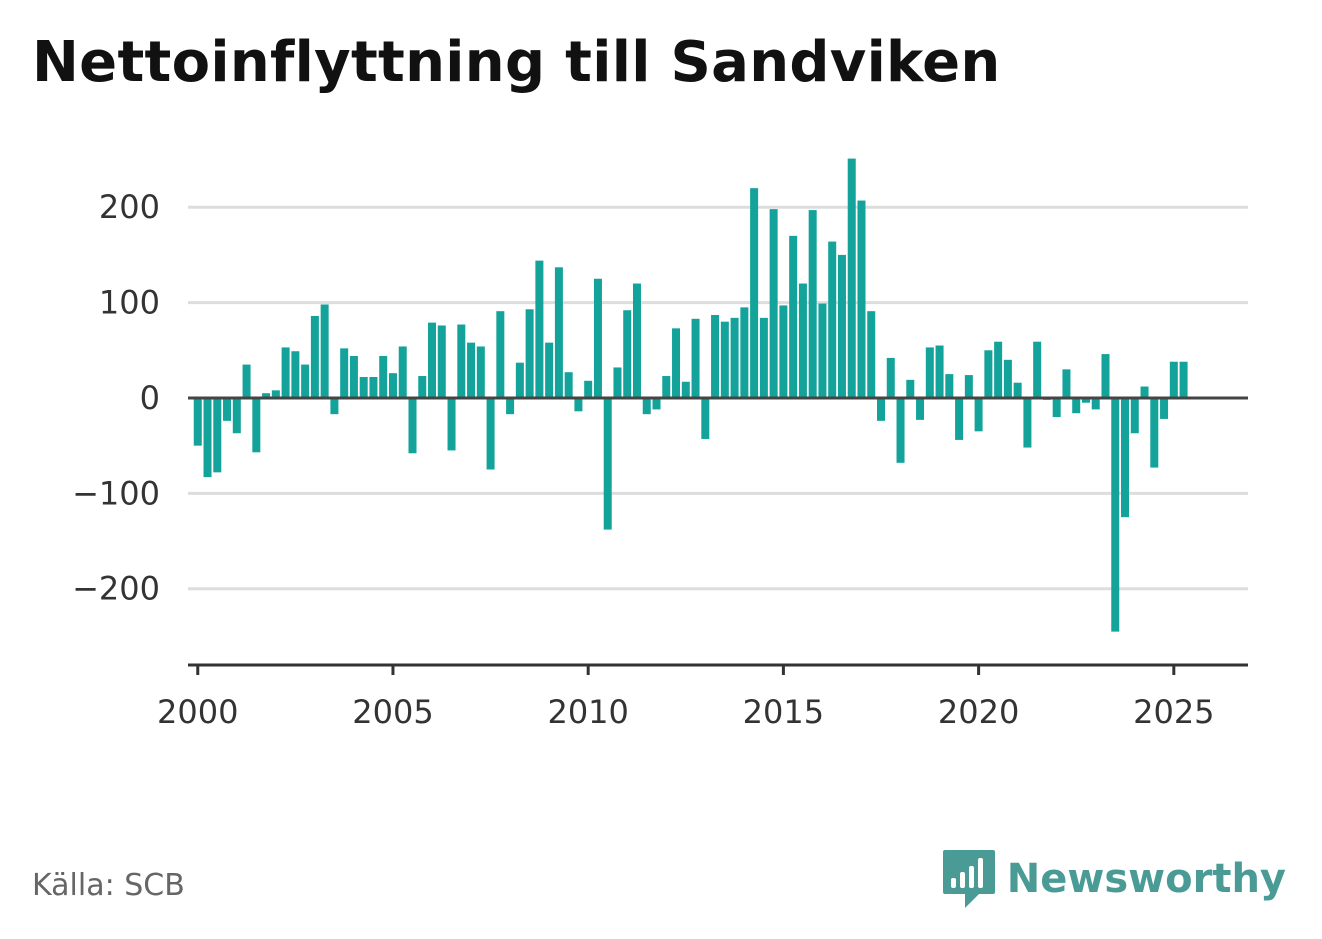 The image size is (1322, 939). What do you see at coordinates (116, 493) in the screenshot?
I see `y-tick-label: −100` at bounding box center [116, 493].